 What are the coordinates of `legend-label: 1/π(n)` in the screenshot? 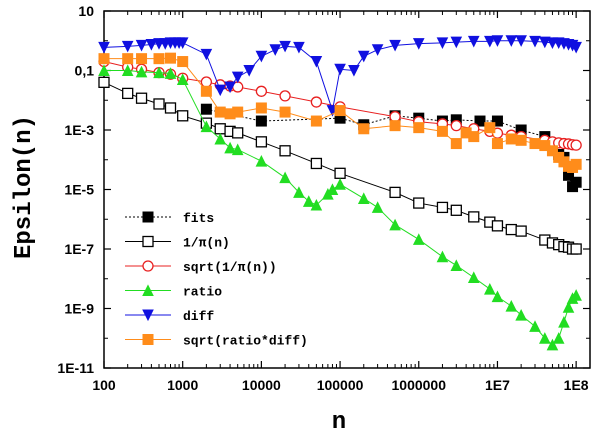 It's located at (206, 243).